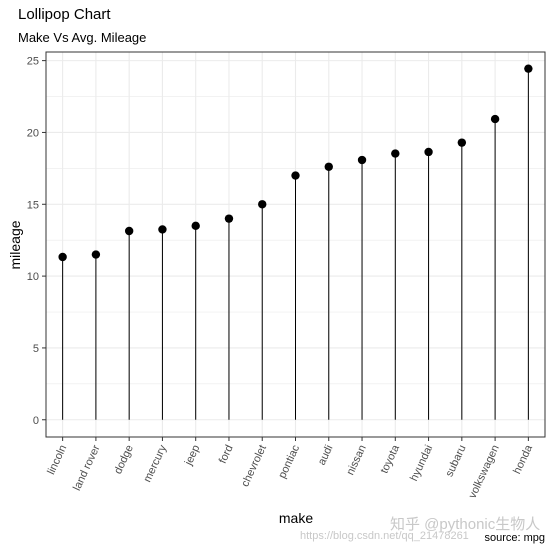 The height and width of the screenshot is (552, 553). I want to click on y-axis-label: mileage, so click(15, 244).